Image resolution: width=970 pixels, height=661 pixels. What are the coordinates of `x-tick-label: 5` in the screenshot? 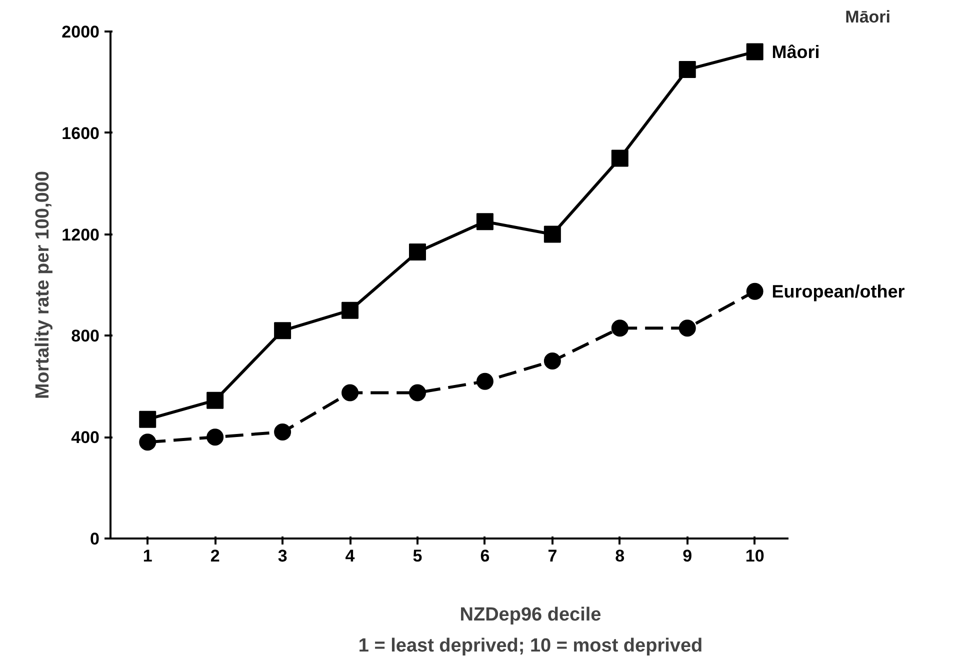 It's located at (417, 556).